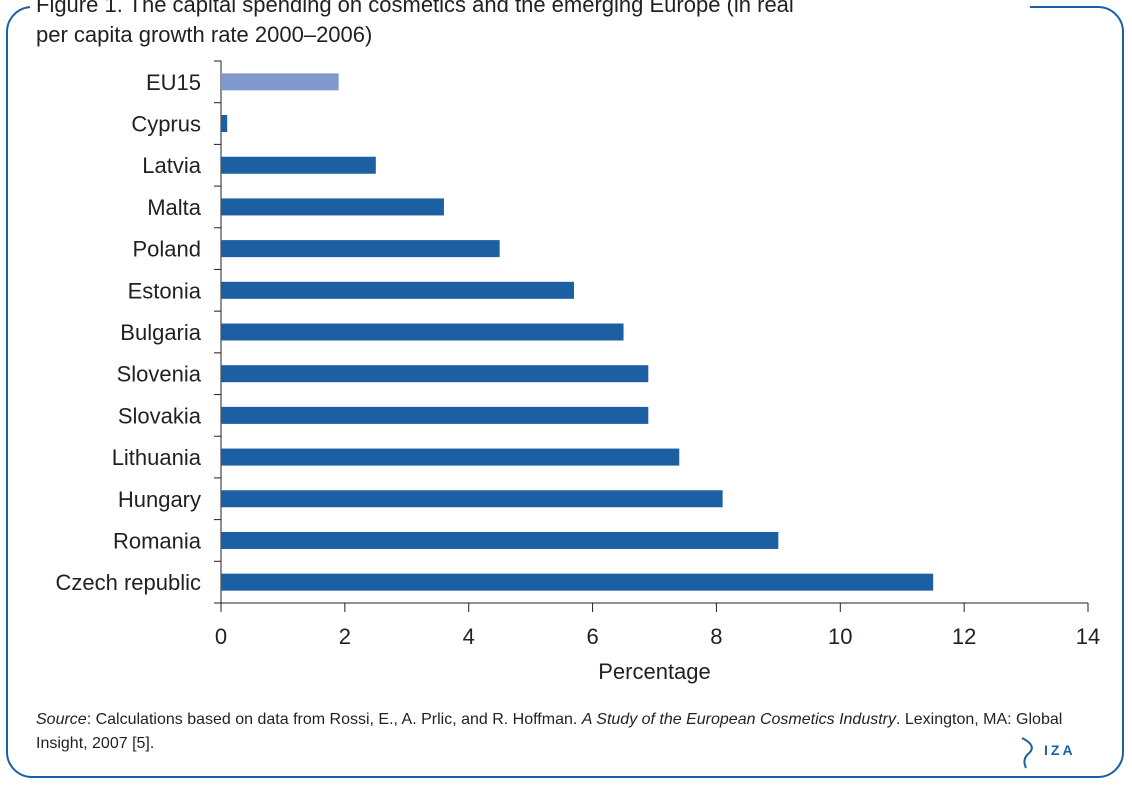 This screenshot has width=1132, height=787. Describe the element at coordinates (160, 415) in the screenshot. I see `y-tick-label: Slovakia` at that location.